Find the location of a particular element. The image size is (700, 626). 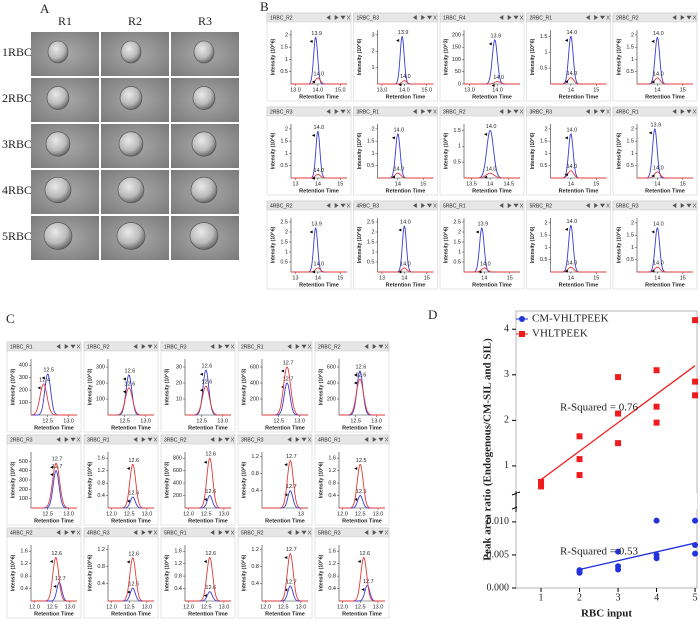

y-tick-label: 0.000 is located at coordinates (498, 587).